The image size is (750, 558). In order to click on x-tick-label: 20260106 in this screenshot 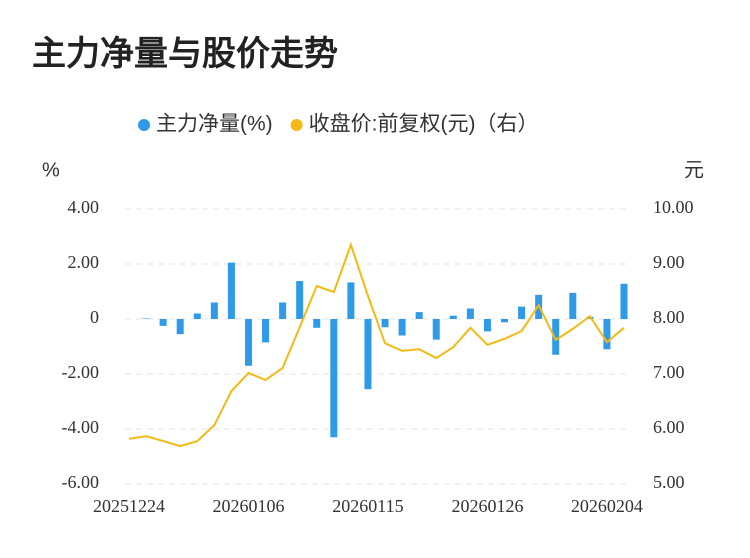, I will do `click(248, 506)`.